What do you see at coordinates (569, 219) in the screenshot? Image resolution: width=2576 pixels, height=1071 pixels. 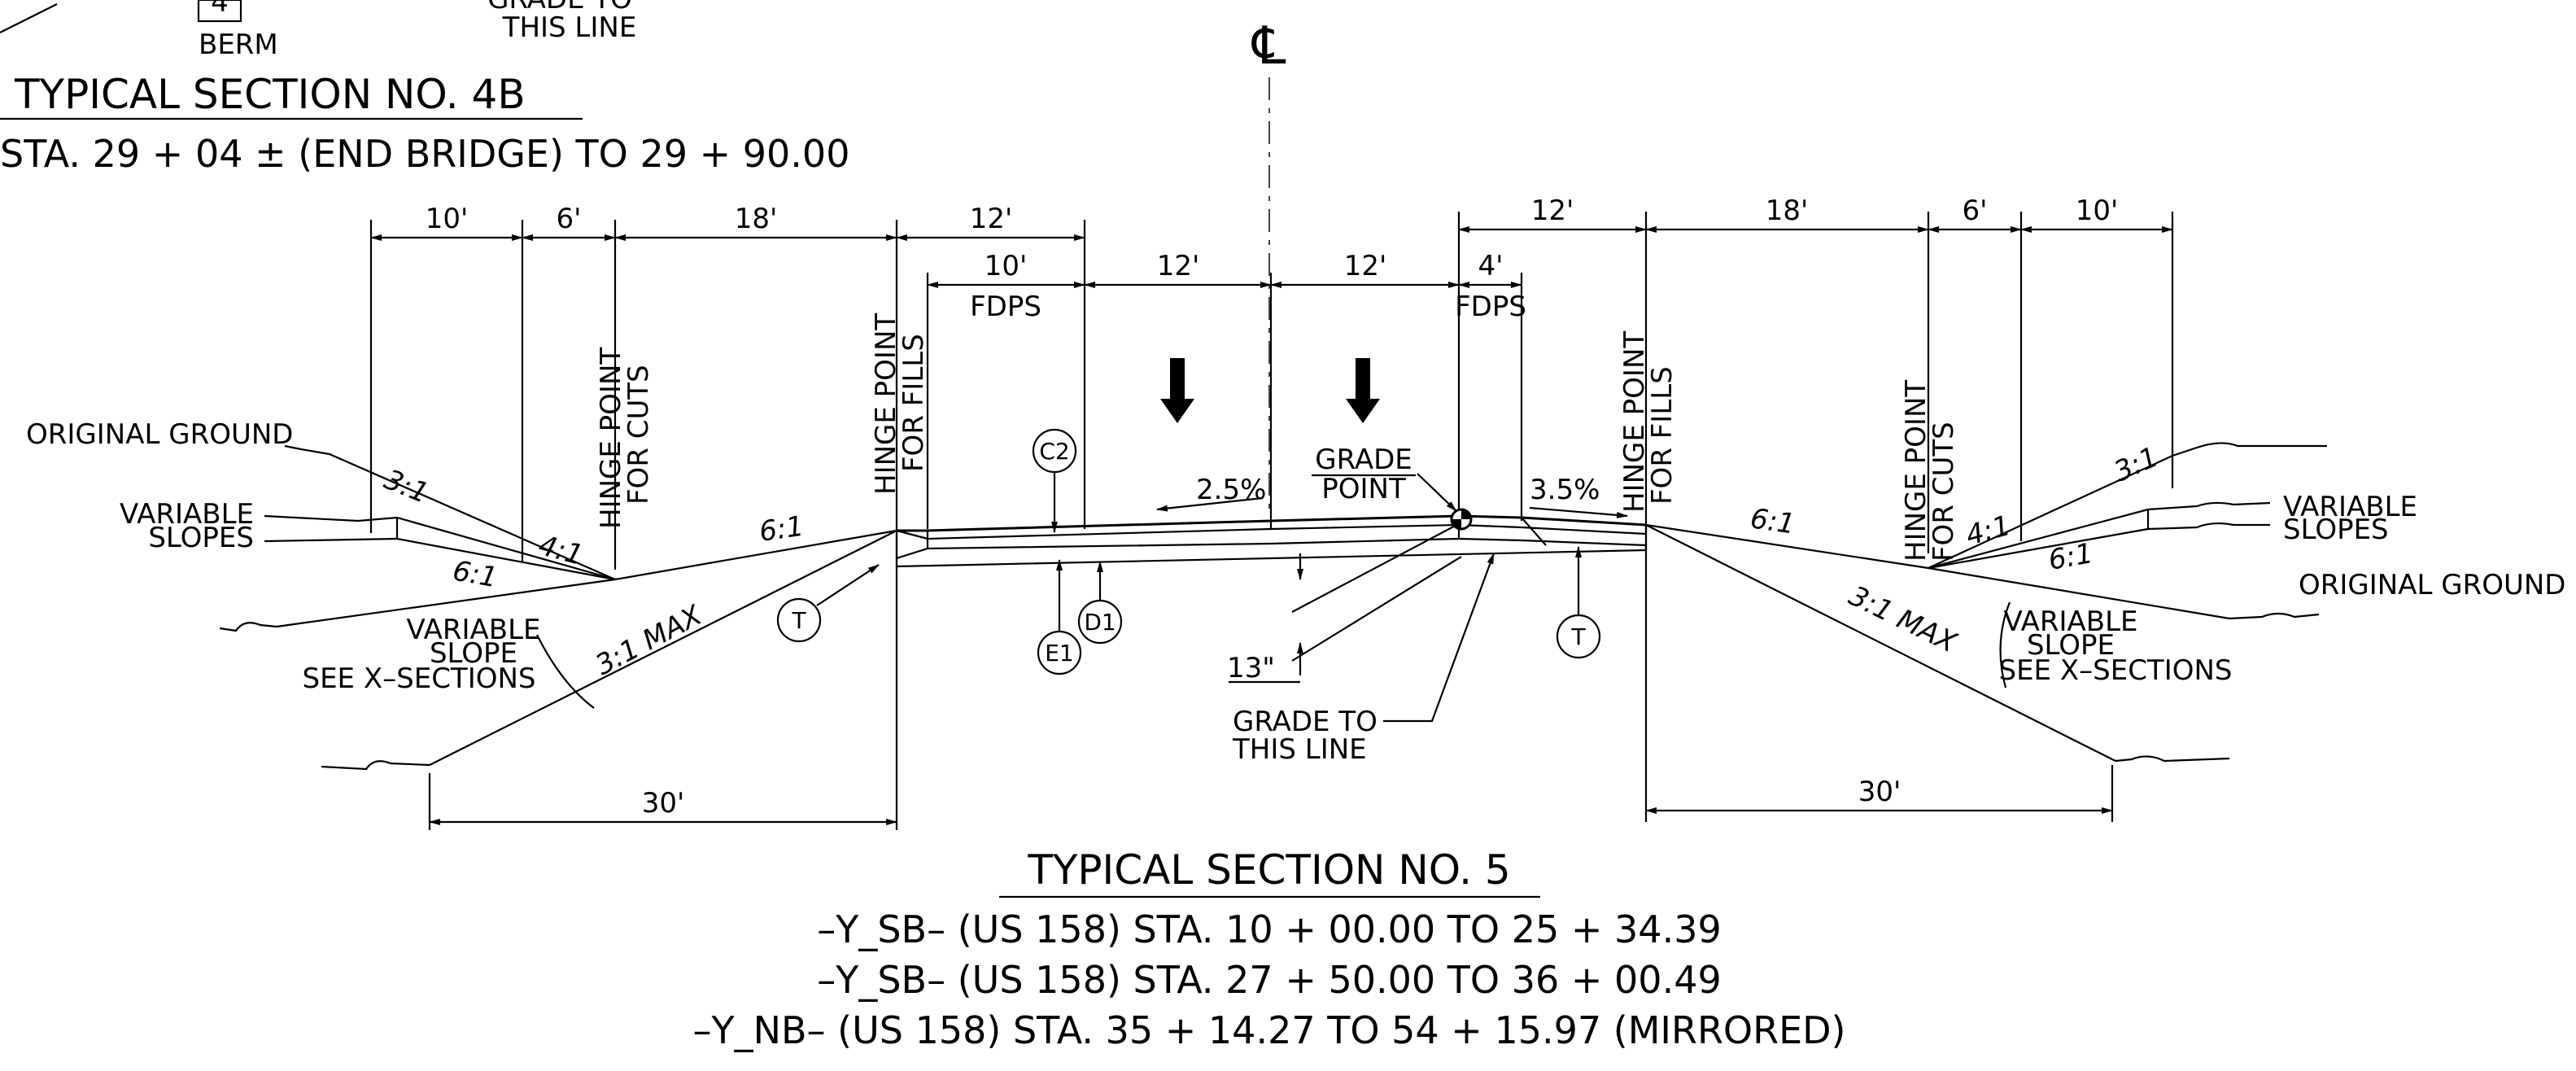 I see `dim-left-6: 6'` at bounding box center [569, 219].